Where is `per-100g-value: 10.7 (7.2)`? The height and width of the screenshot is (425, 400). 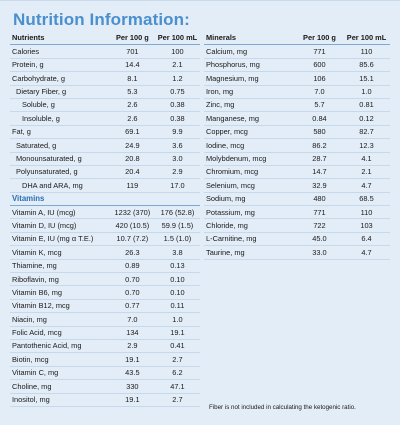
per-100g-value: 10.7 (7.2) is located at coordinates (132, 239).